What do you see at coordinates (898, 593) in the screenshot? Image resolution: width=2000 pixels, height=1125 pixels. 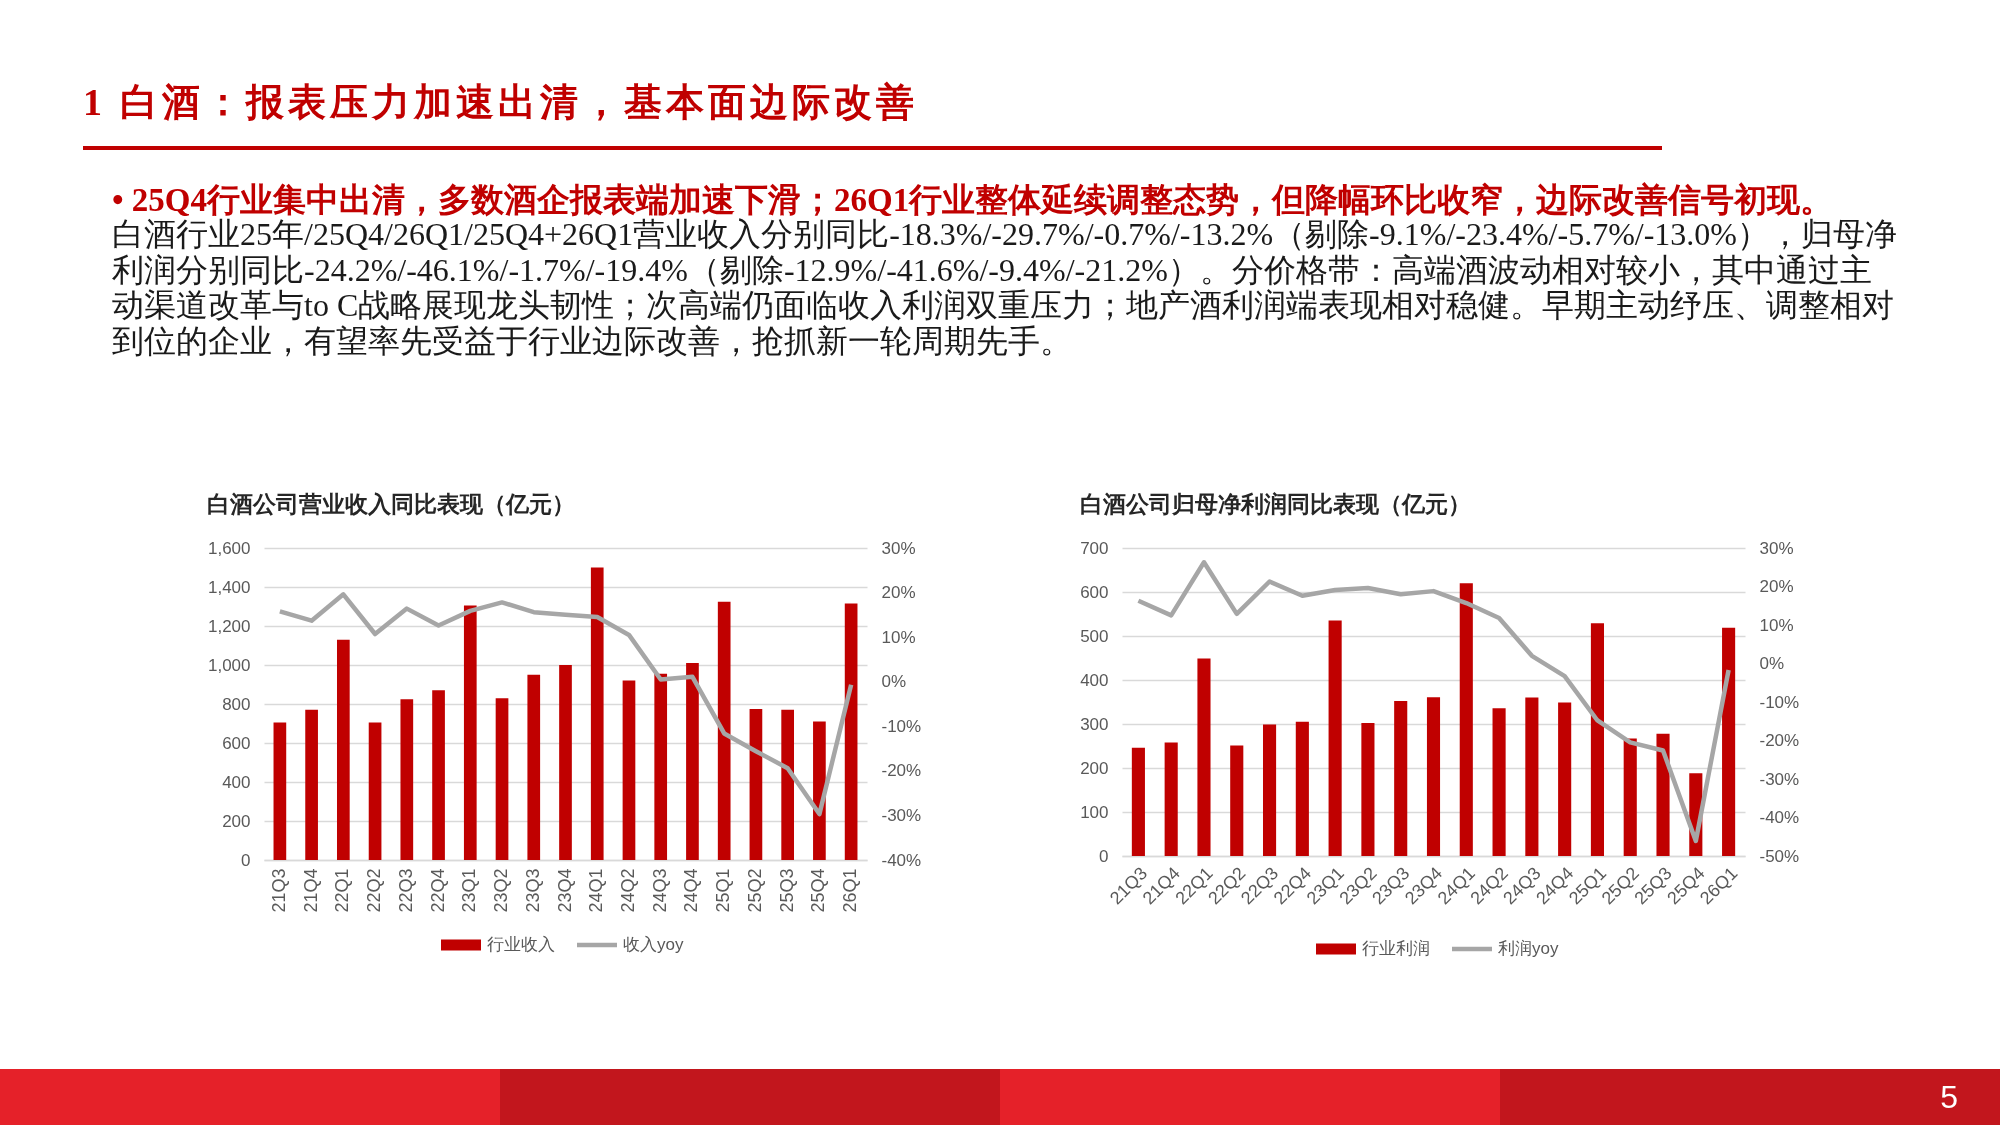 I see `y2-tick-label: 20%` at bounding box center [898, 593].